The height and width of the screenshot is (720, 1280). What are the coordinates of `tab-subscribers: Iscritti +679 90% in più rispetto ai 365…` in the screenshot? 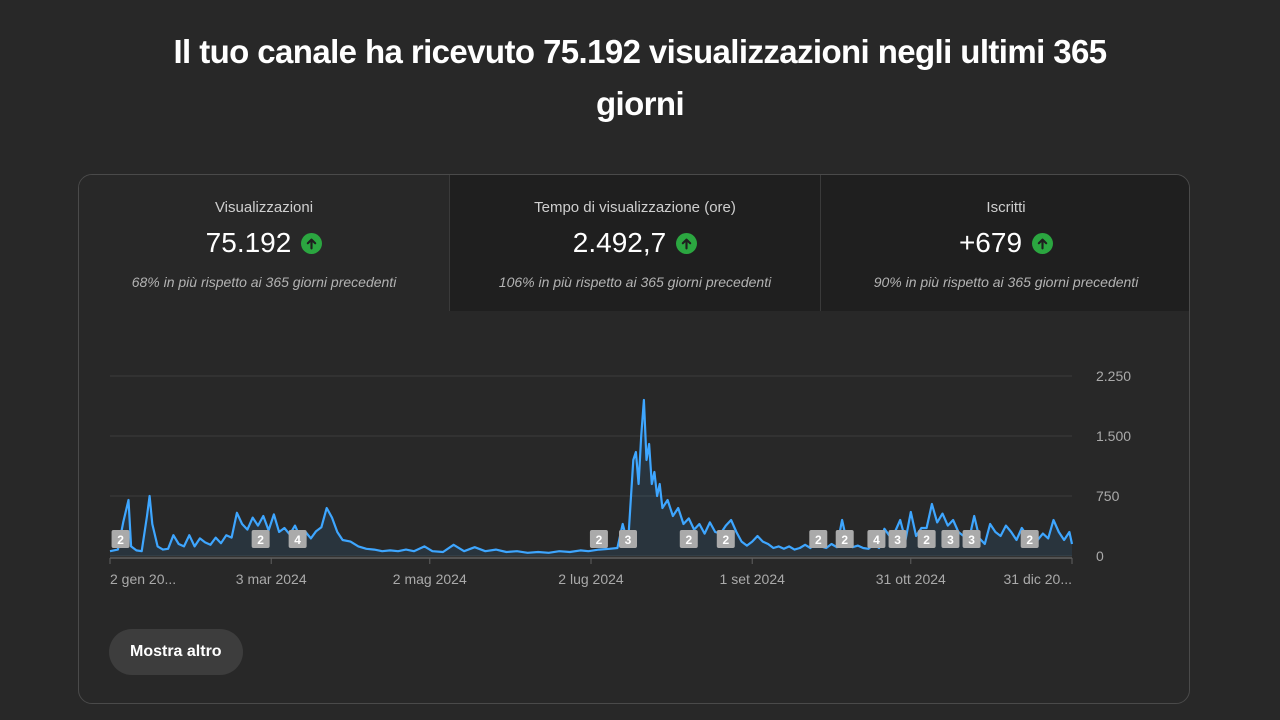 It's located at (1004, 243).